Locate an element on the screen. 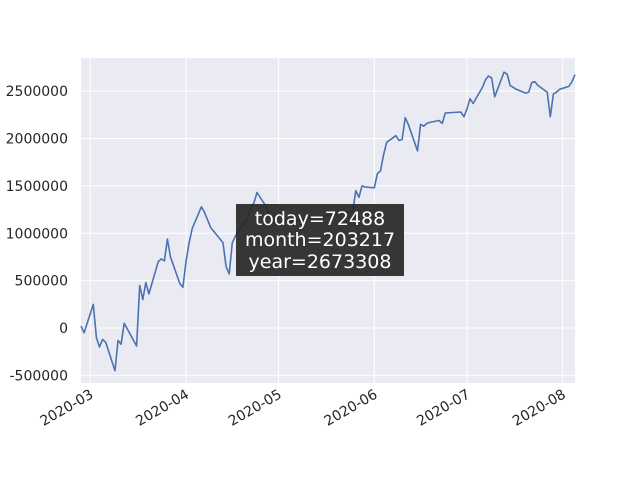 The image size is (640, 480). tooltip-line-year: year=2673308 is located at coordinates (320, 262).